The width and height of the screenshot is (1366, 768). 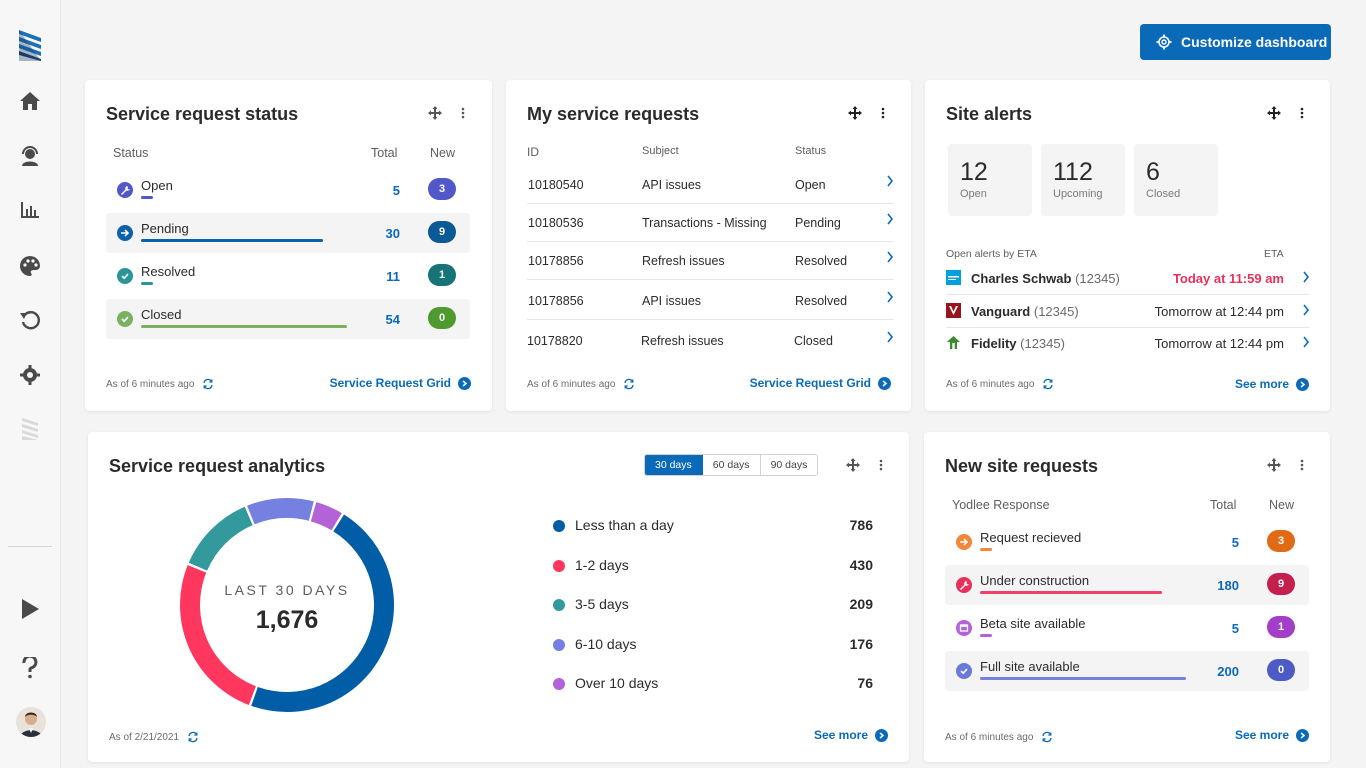 What do you see at coordinates (1127, 628) in the screenshot?
I see `site-request-row: Beta site available 5 1` at bounding box center [1127, 628].